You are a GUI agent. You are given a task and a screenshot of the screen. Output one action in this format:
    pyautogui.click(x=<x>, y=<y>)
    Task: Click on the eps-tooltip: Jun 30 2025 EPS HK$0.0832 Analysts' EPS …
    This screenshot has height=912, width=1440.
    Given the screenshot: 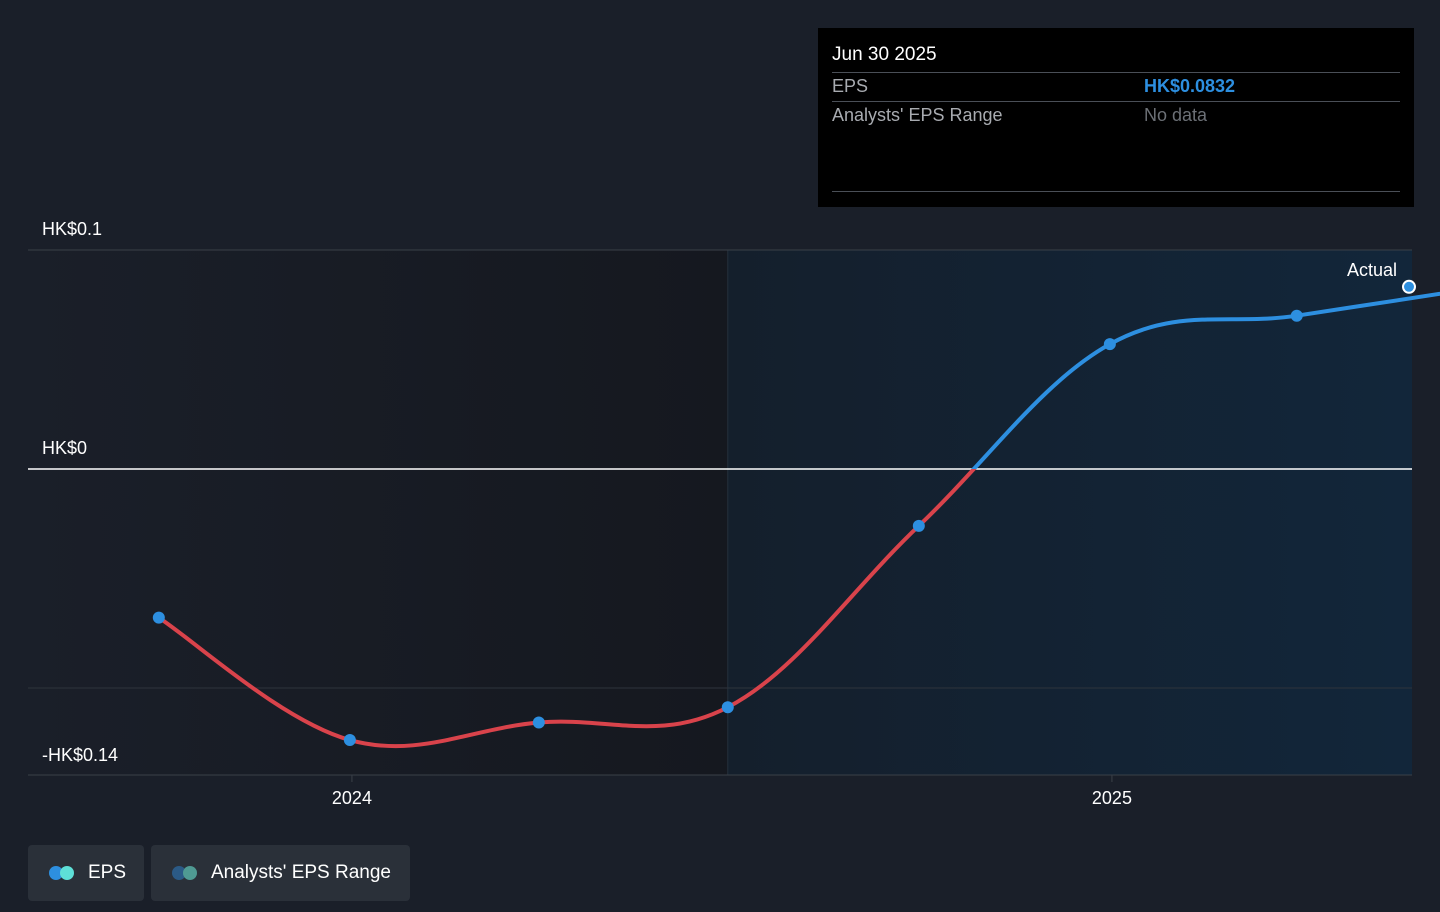 What is the action you would take?
    pyautogui.click(x=1116, y=117)
    